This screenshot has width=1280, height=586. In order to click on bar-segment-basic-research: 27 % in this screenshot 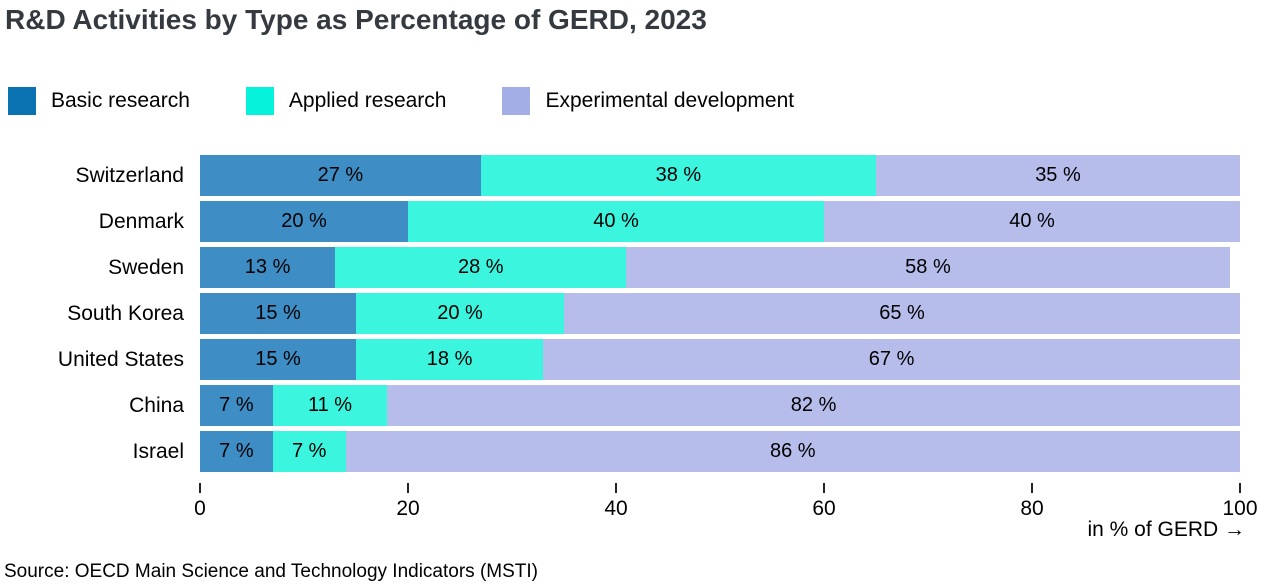, I will do `click(340, 175)`.